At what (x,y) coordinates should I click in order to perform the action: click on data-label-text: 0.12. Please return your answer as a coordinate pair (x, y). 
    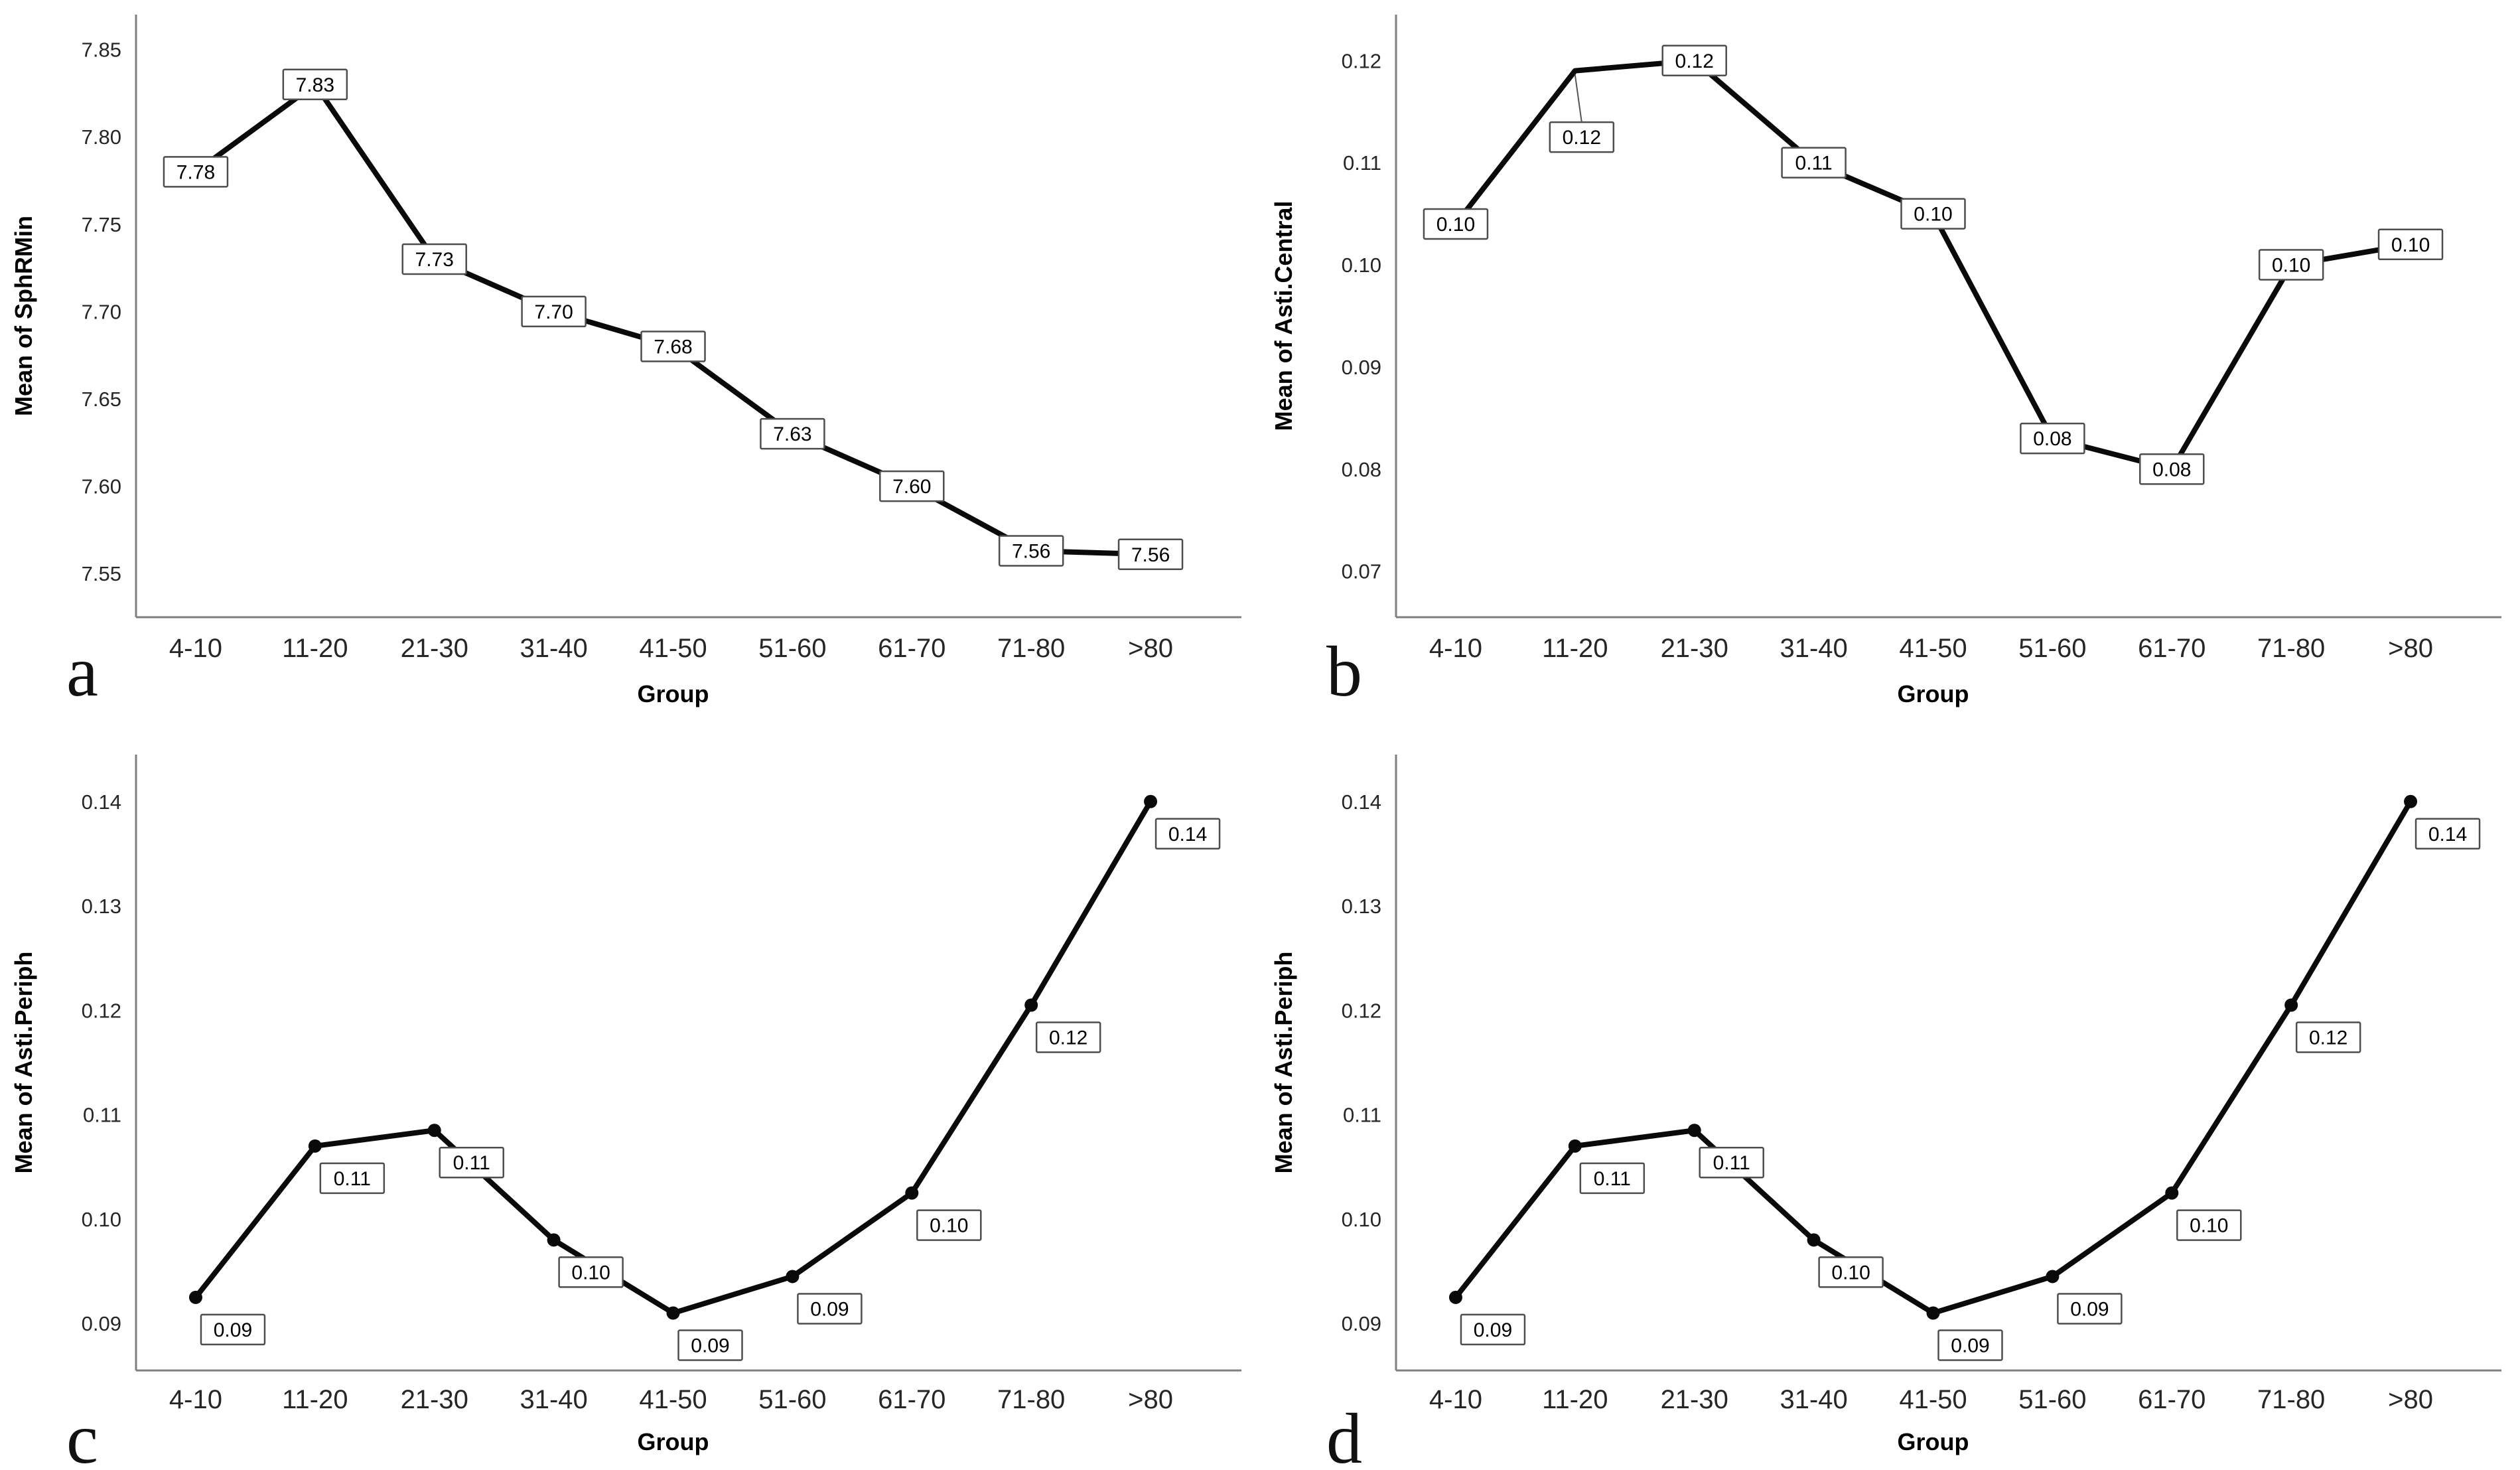
    Looking at the image, I should click on (1068, 1038).